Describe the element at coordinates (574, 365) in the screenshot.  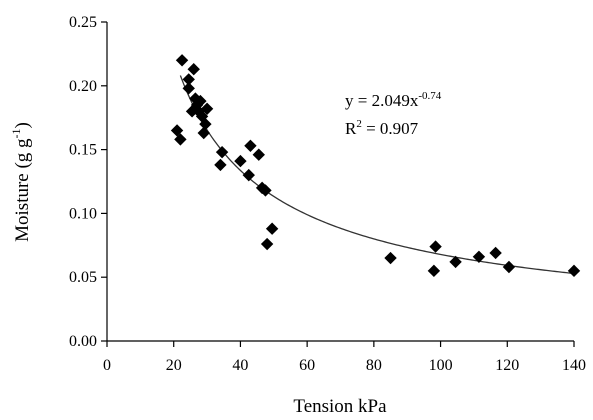
I see `x-tick-label: 140` at that location.